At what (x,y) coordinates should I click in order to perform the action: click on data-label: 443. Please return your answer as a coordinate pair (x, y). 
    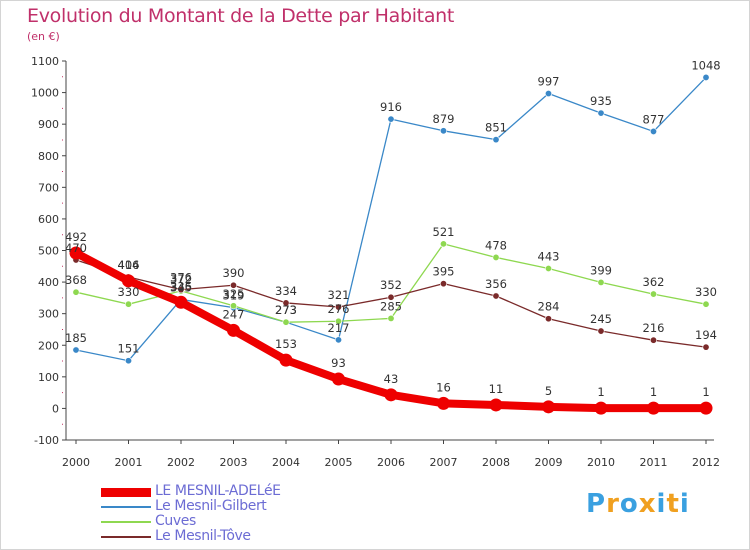
    Looking at the image, I should click on (549, 257).